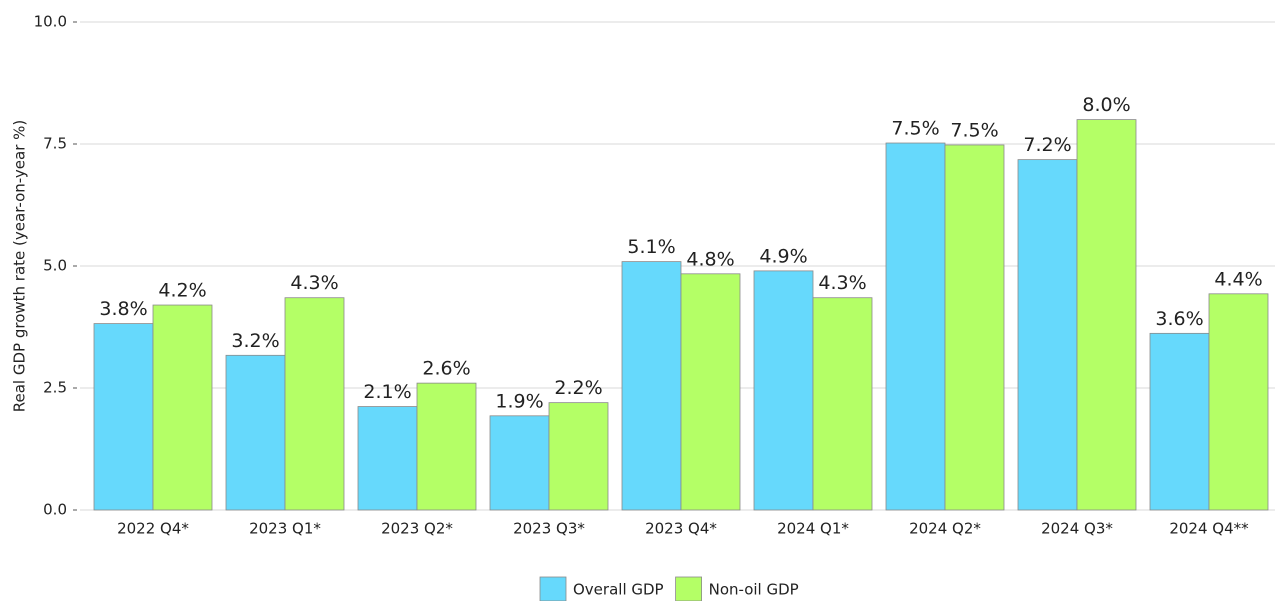 The width and height of the screenshot is (1276, 601). What do you see at coordinates (1209, 529) in the screenshot?
I see `x-tick-label: 2024 Q4**` at bounding box center [1209, 529].